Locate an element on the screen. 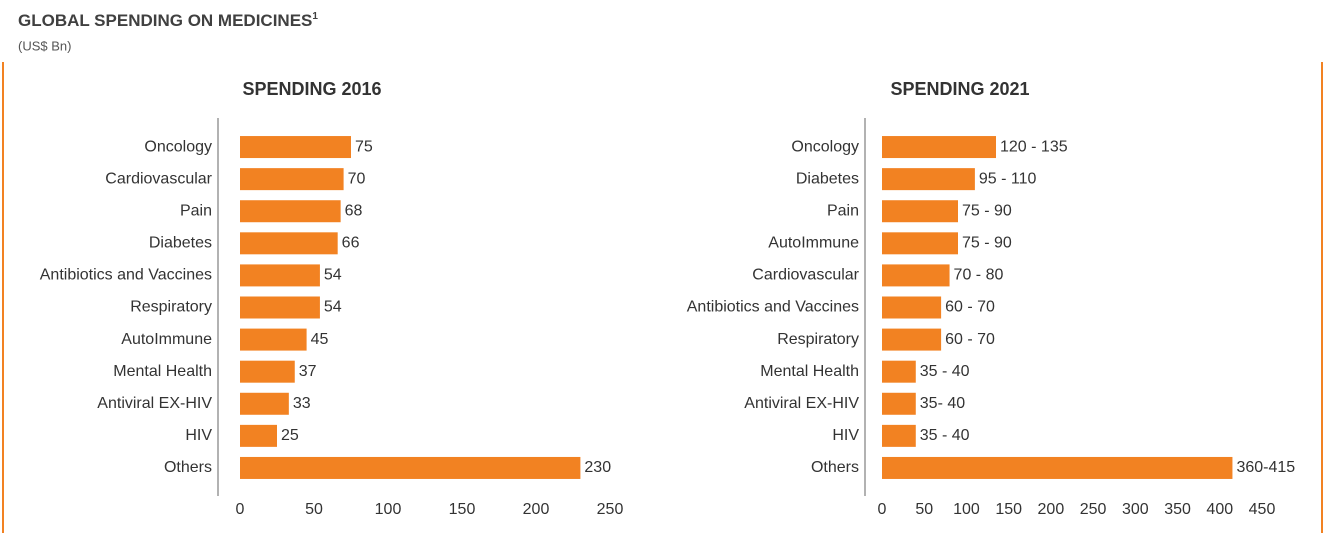 This screenshot has width=1325, height=533. page-title: GLOBAL SPENDING ON MEDICINES1 is located at coordinates (168, 21).